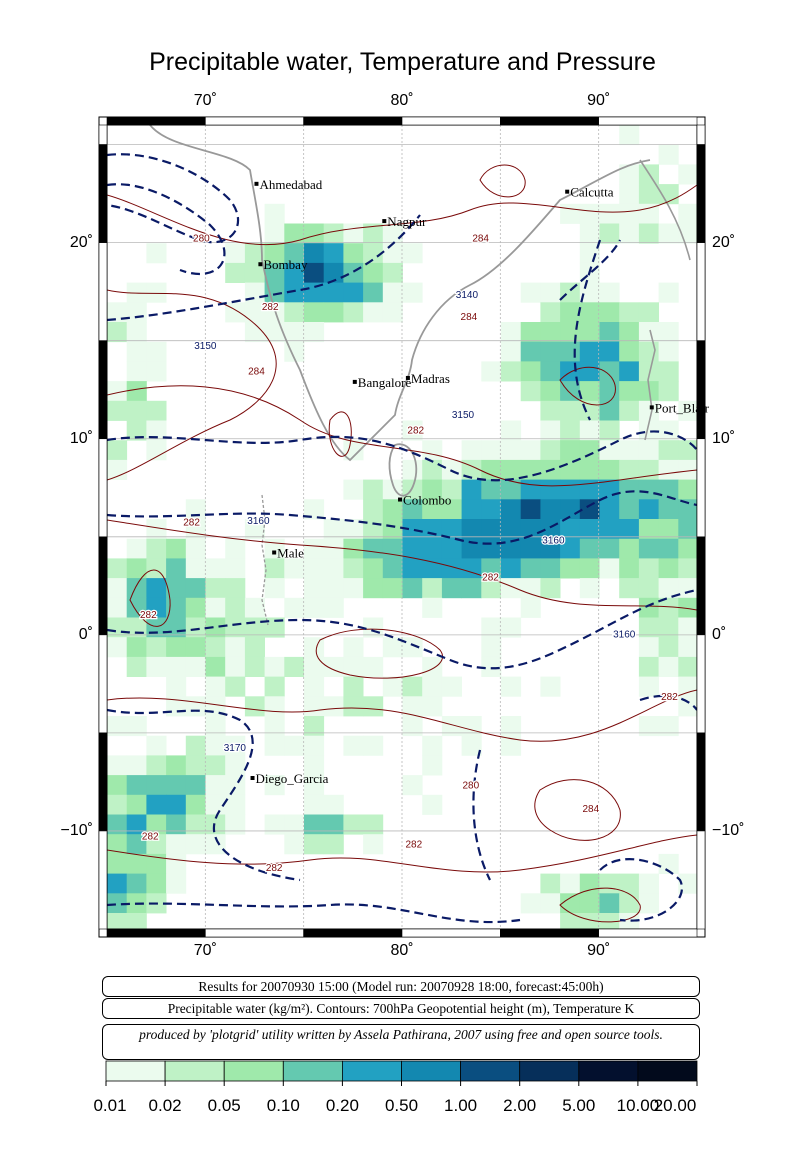 This screenshot has width=805, height=1164. I want to click on lat-tick-left: 0˚, so click(85, 634).